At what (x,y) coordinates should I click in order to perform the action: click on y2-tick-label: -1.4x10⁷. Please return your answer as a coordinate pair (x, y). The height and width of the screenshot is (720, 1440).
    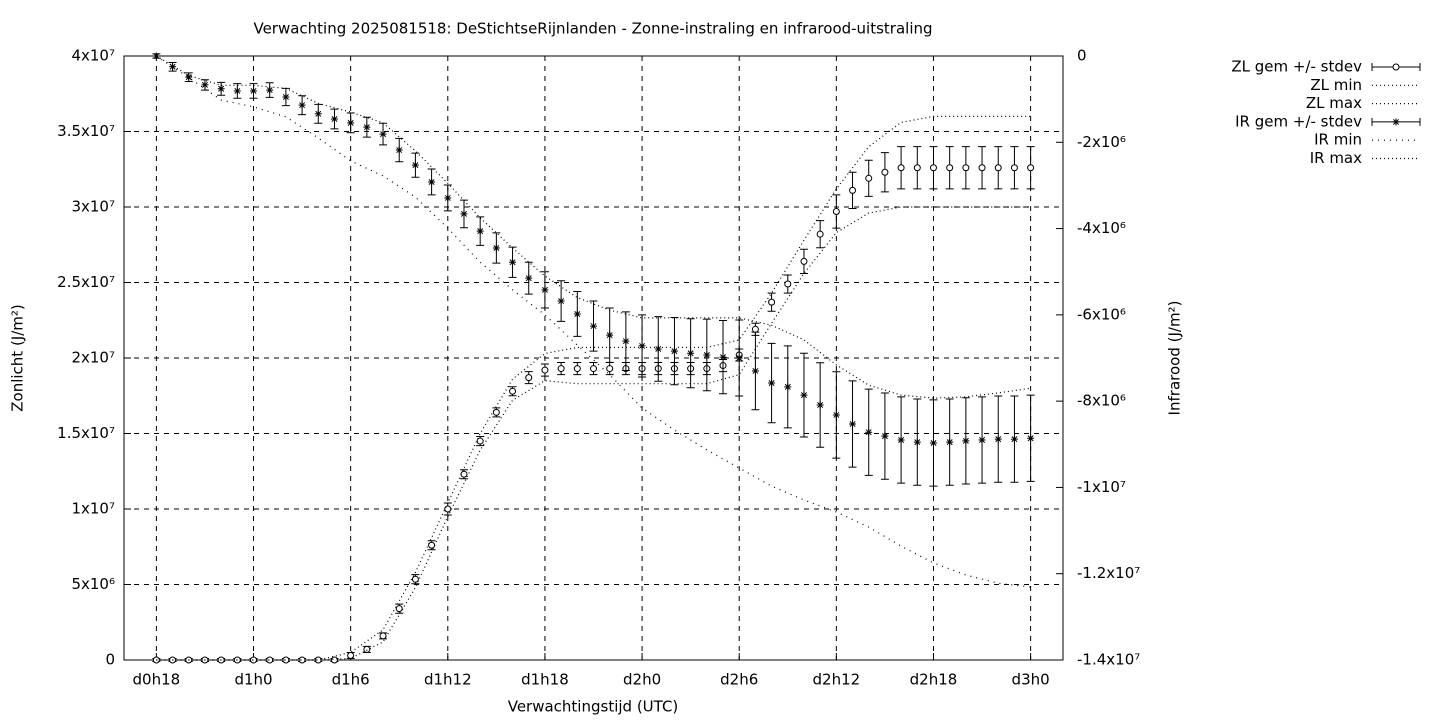
    Looking at the image, I should click on (1108, 660).